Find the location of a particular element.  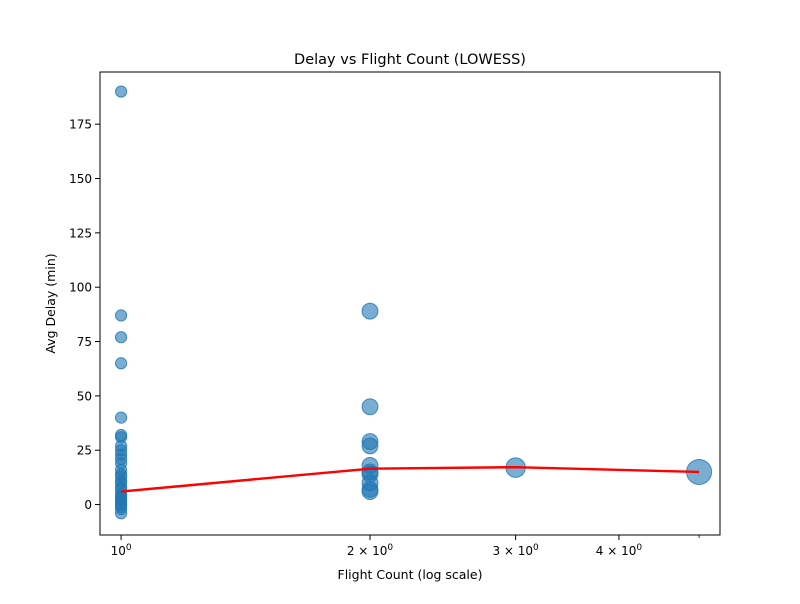

y-tick-label: 75 is located at coordinates (84, 342).